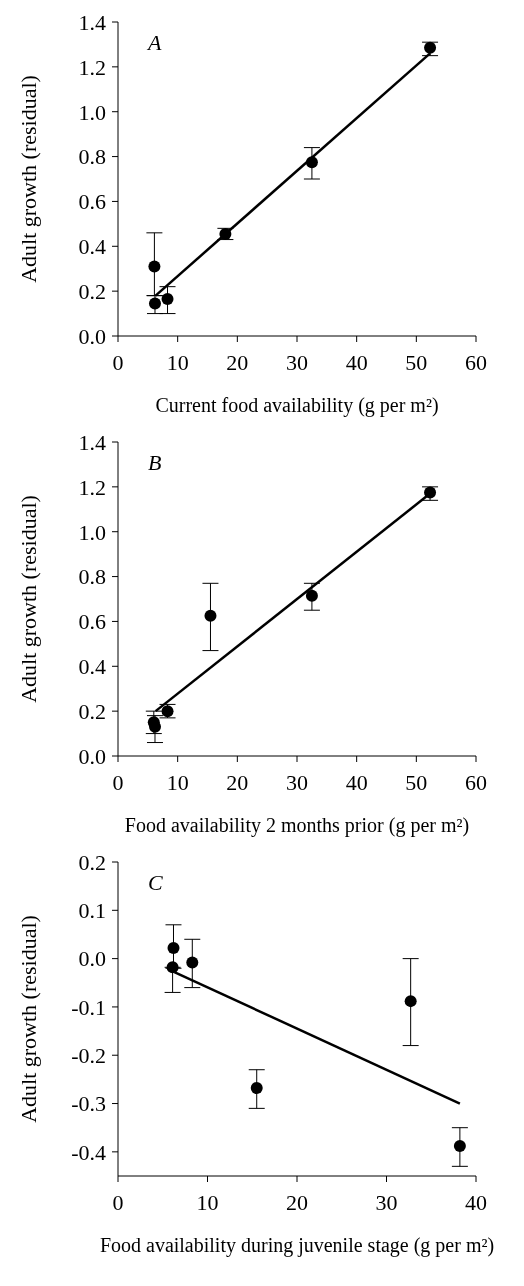 This screenshot has width=524, height=1286. What do you see at coordinates (155, 463) in the screenshot?
I see `annotation: B` at bounding box center [155, 463].